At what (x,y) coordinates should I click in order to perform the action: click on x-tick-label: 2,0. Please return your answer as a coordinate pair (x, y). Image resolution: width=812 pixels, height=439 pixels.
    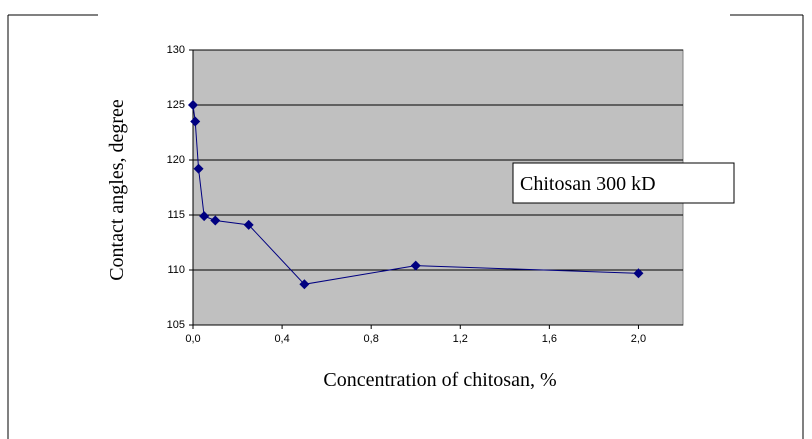
    Looking at the image, I should click on (638, 339).